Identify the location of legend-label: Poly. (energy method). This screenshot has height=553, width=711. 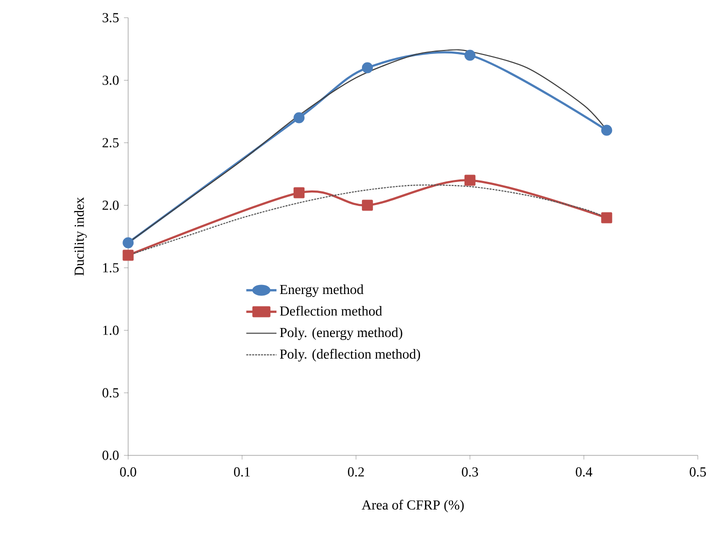
(341, 333).